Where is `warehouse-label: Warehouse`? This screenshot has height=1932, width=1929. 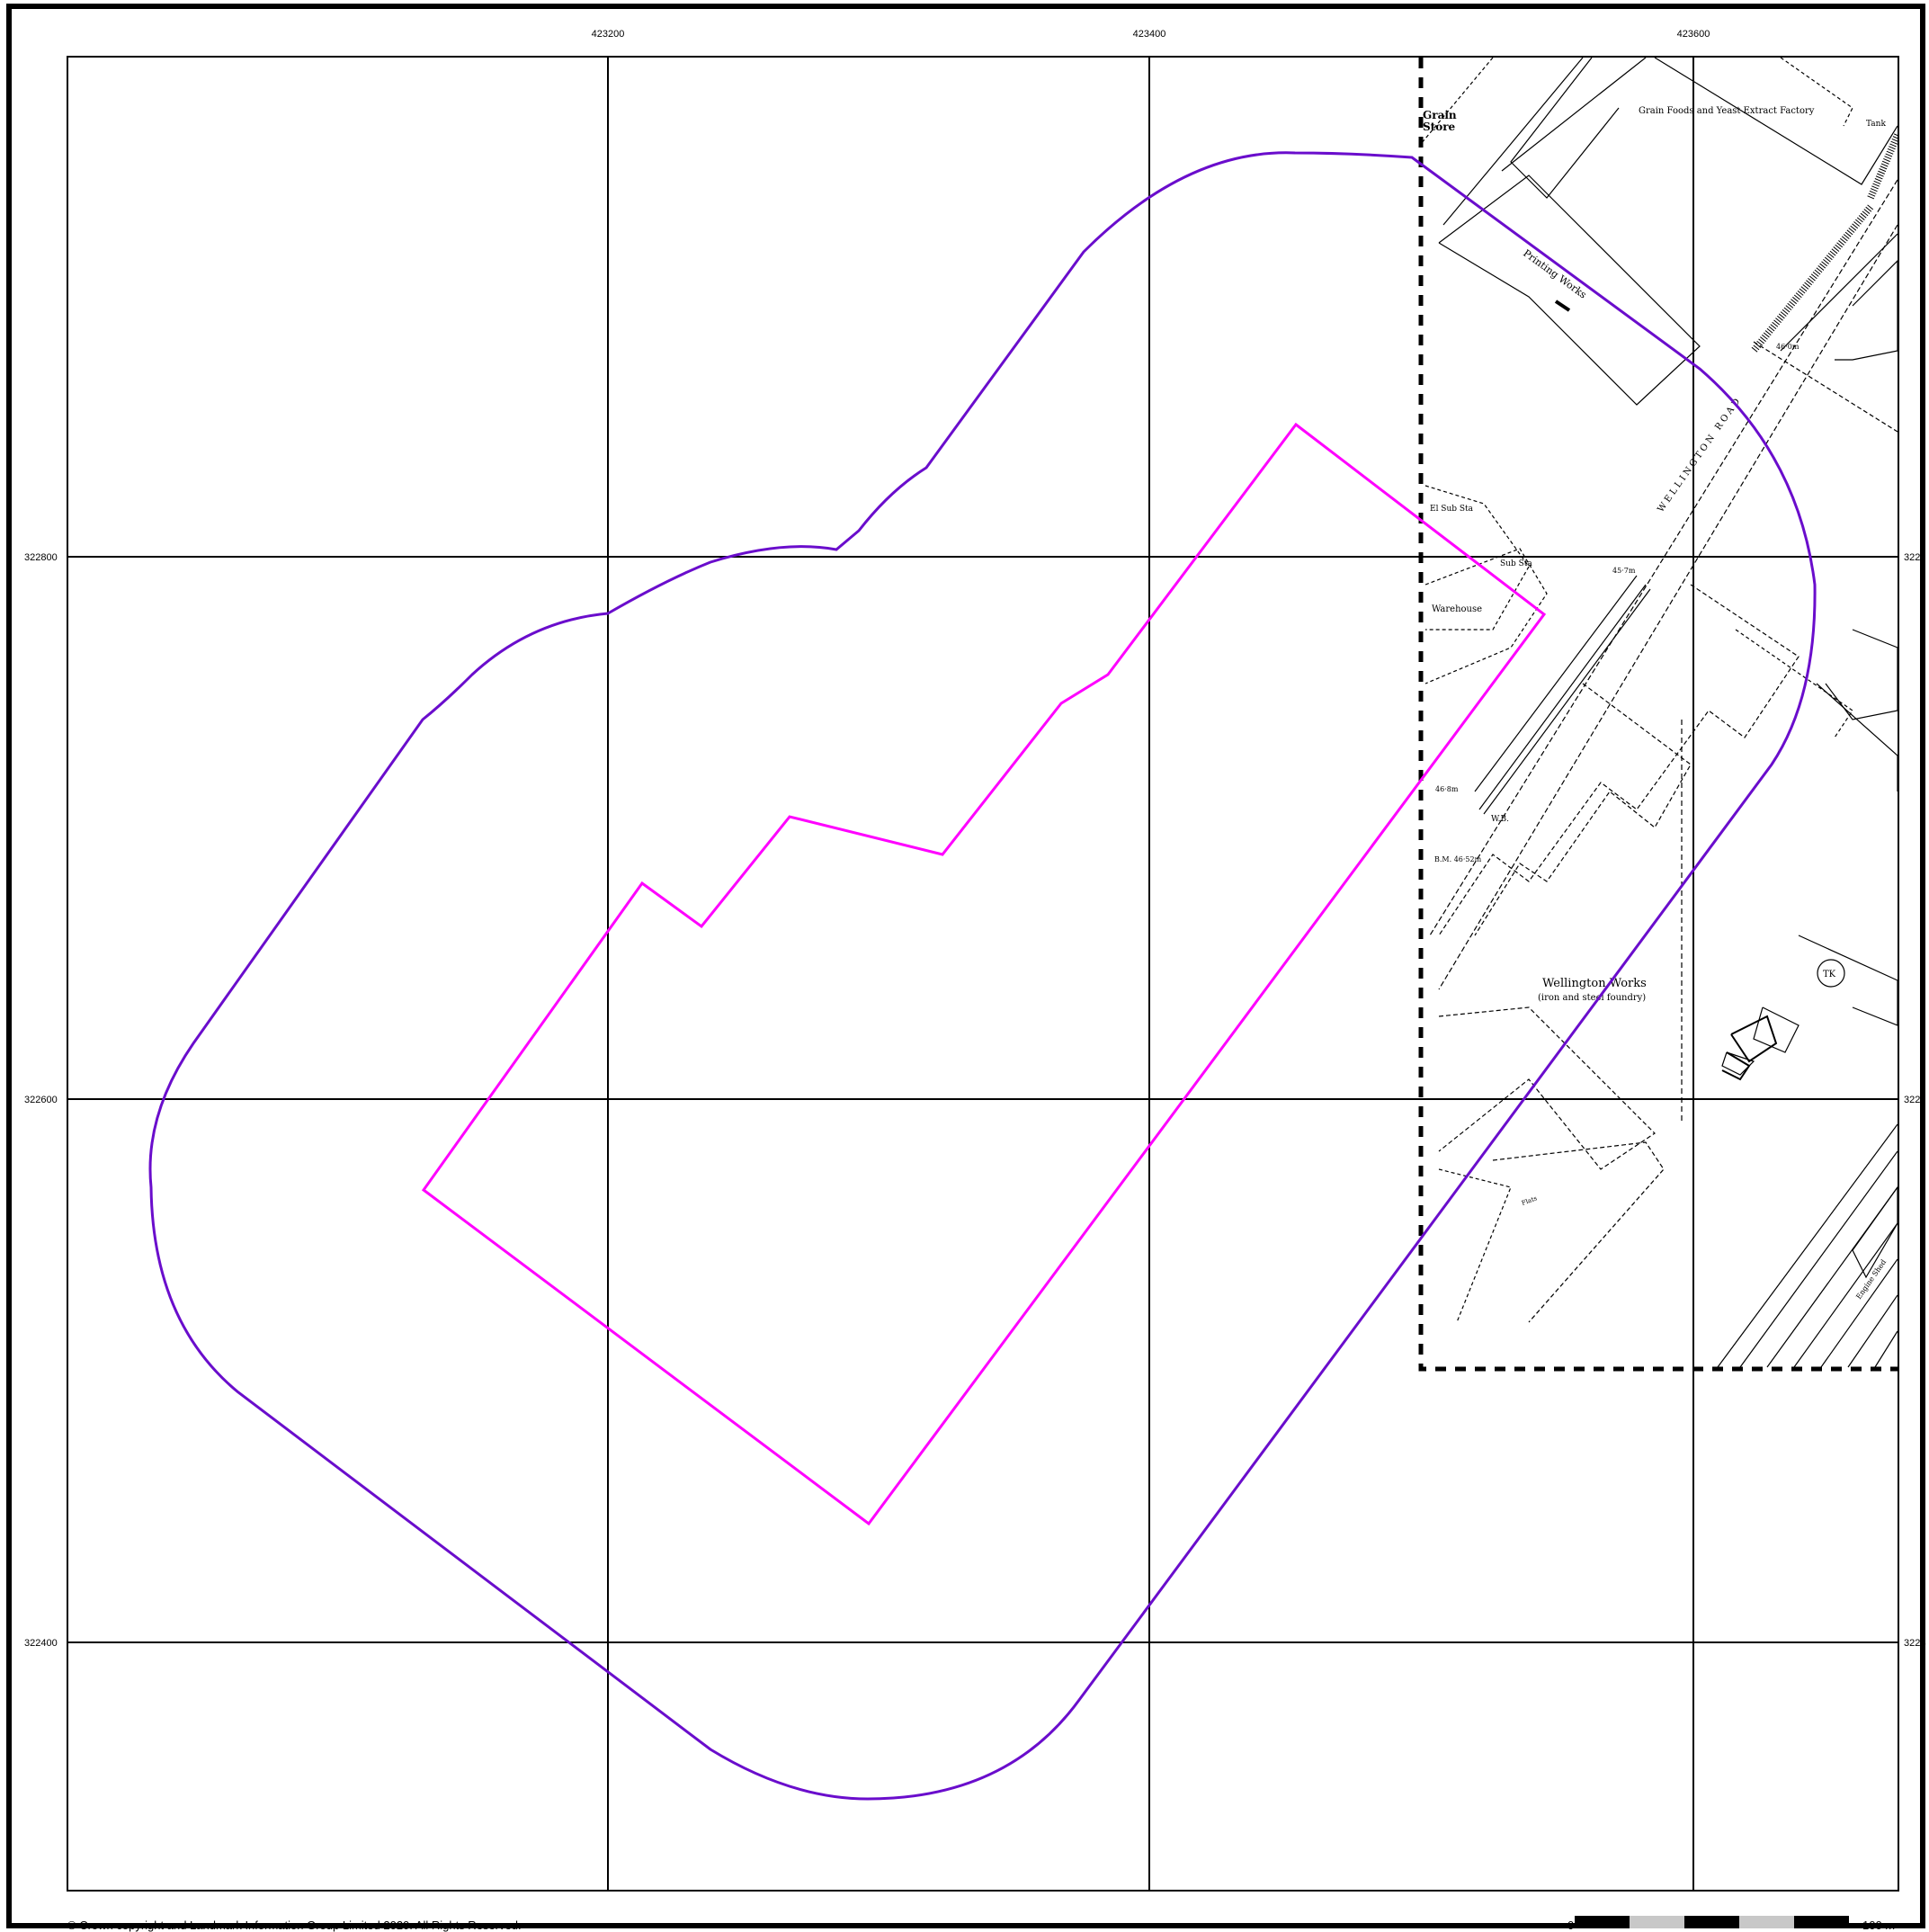 warehouse-label: Warehouse is located at coordinates (1457, 609).